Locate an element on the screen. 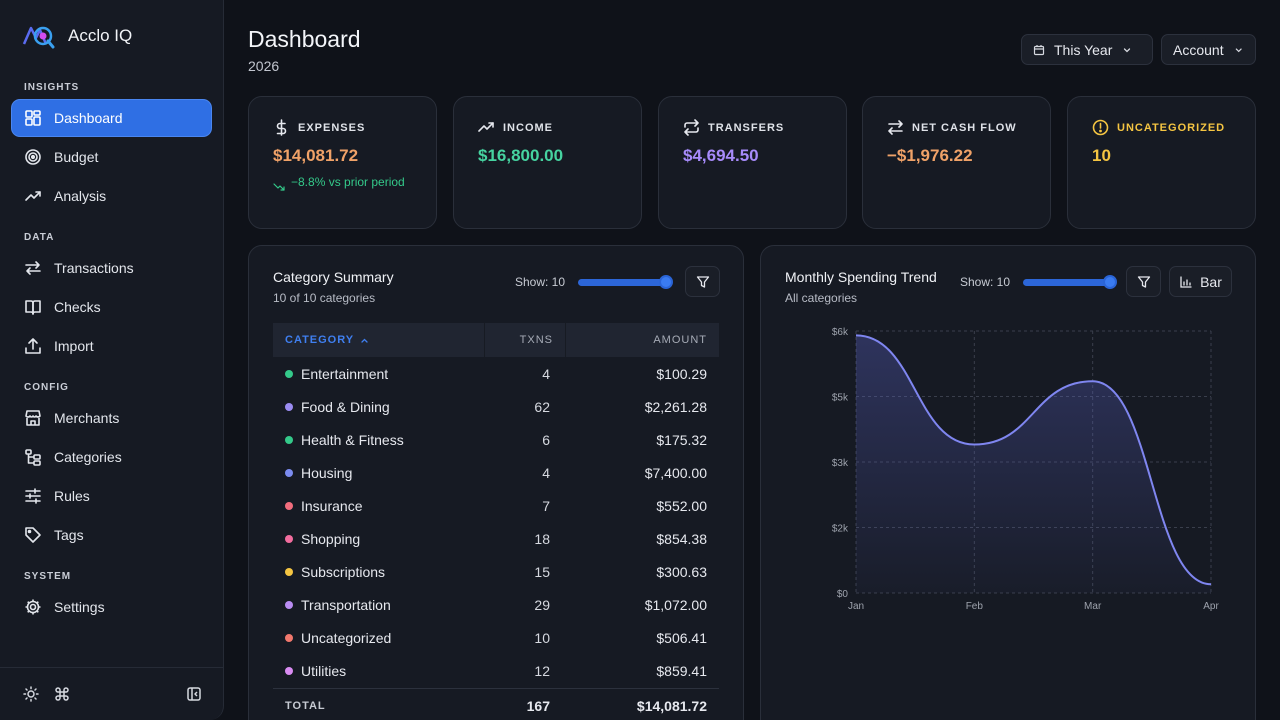  table-row: Subscriptions 15 $300.63 is located at coordinates (496, 571).